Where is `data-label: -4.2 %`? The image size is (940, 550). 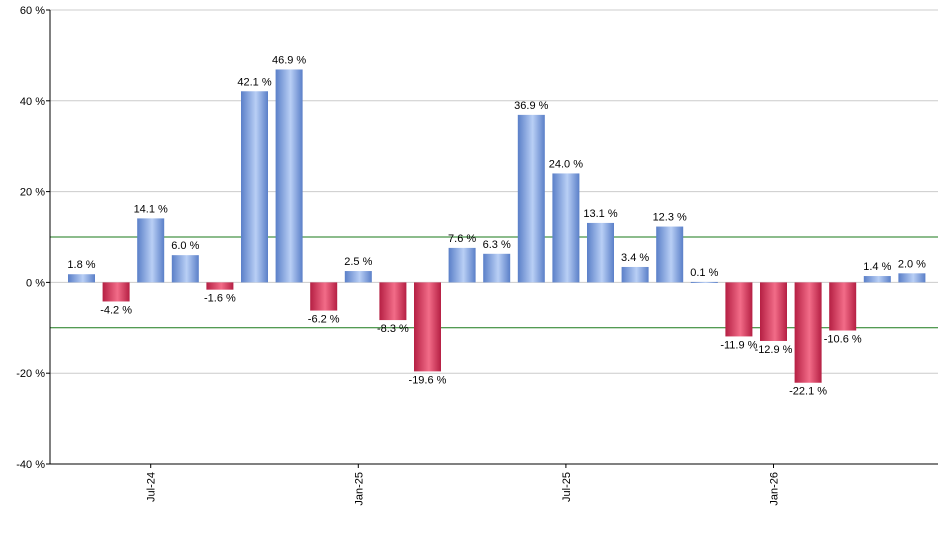
data-label: -4.2 % is located at coordinates (116, 310).